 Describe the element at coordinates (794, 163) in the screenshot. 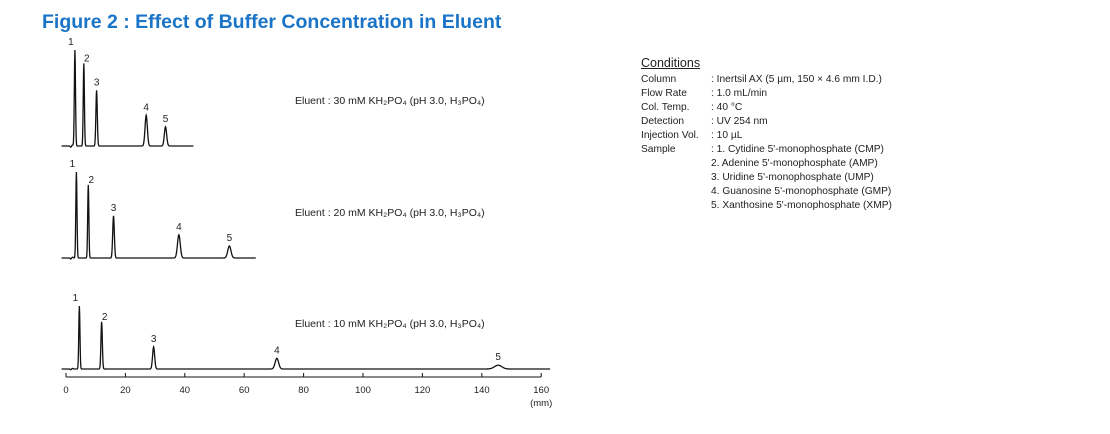

I see `condition-value: 2. Adenine 5'-monophosphate (AMP)` at that location.